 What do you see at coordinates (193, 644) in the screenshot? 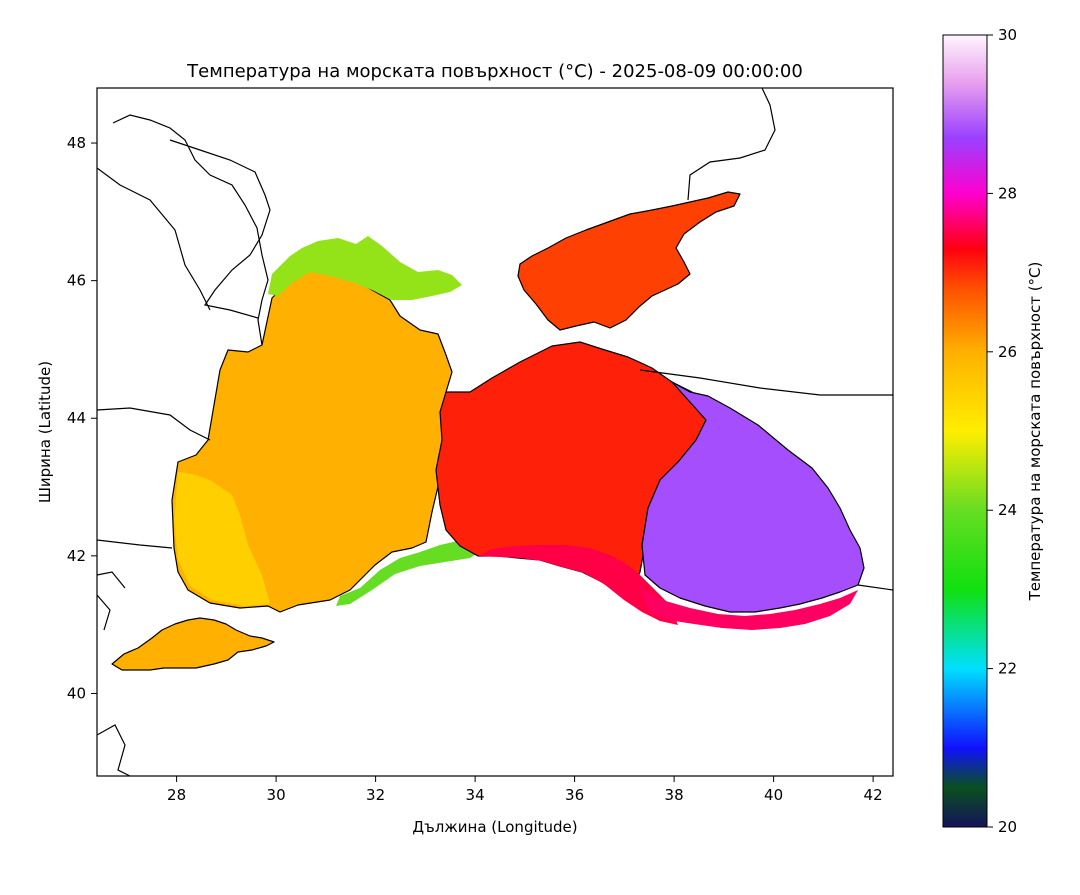
I see `region-sea-of-marmara` at bounding box center [193, 644].